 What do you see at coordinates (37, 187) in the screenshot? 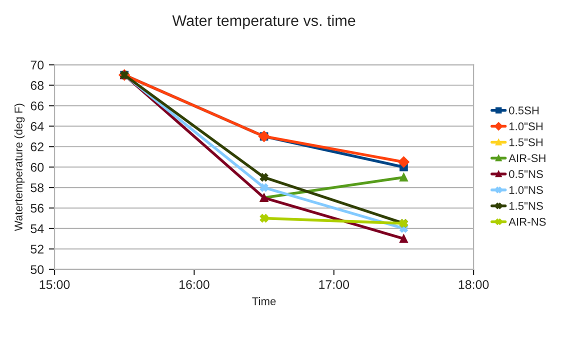
I see `y-tick-label: 58` at bounding box center [37, 187].